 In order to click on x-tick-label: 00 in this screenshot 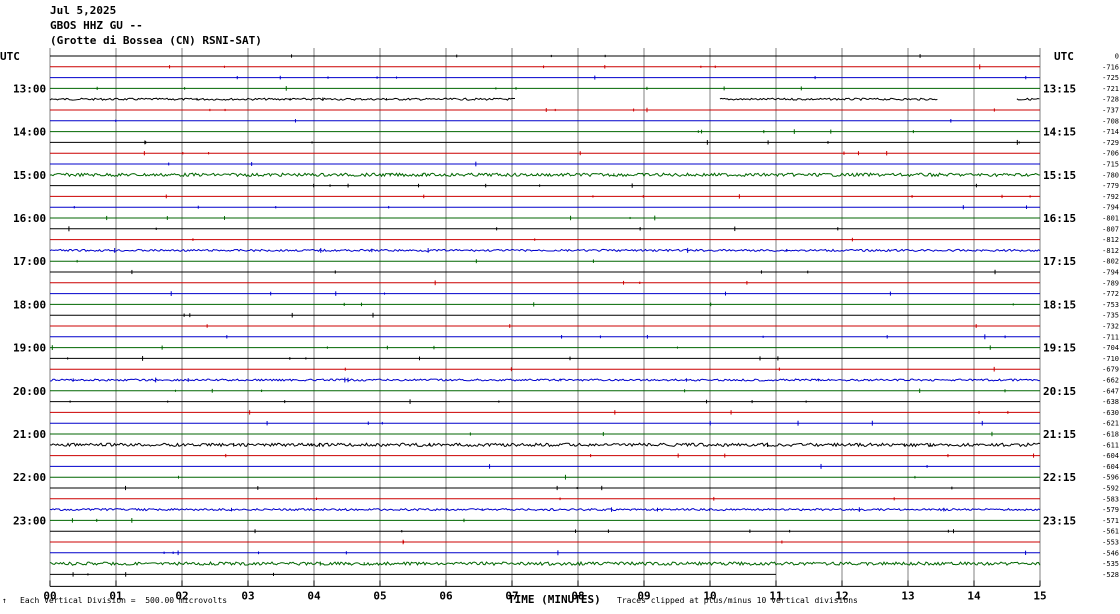, I will do `click(49, 595)`.